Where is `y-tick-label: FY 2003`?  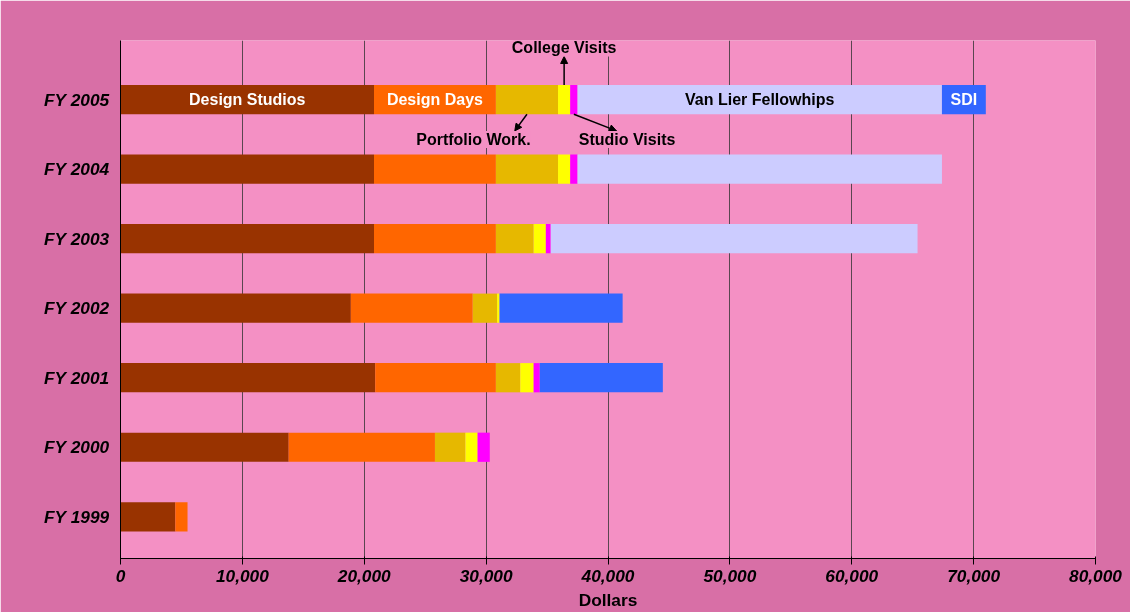 y-tick-label: FY 2003 is located at coordinates (76, 238).